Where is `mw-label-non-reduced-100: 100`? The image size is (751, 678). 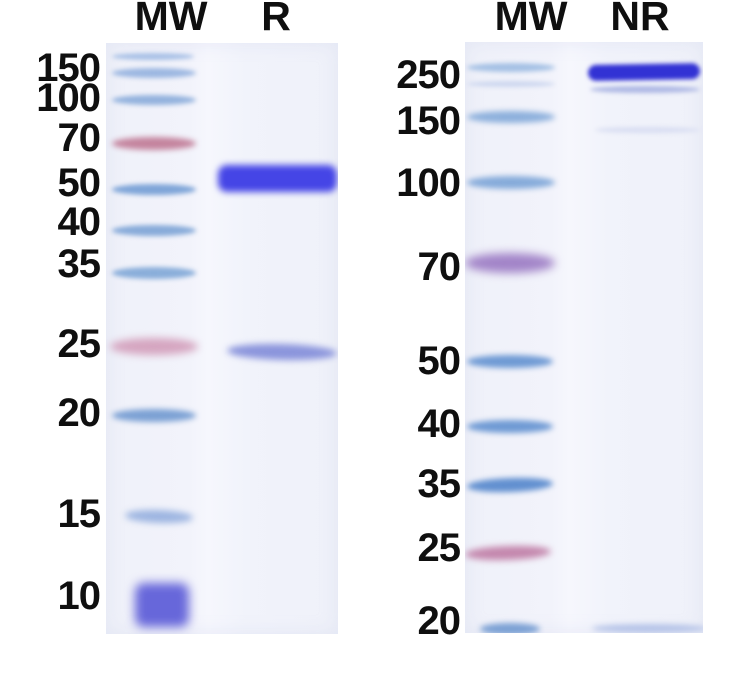 mw-label-non-reduced-100: 100 is located at coordinates (428, 183).